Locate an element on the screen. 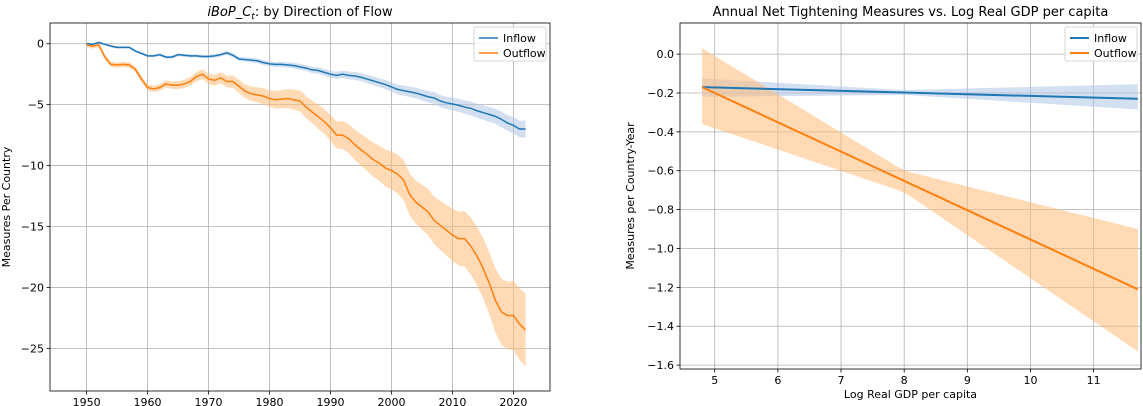 The height and width of the screenshot is (406, 1143). x-tick-label: 11 is located at coordinates (1094, 380).